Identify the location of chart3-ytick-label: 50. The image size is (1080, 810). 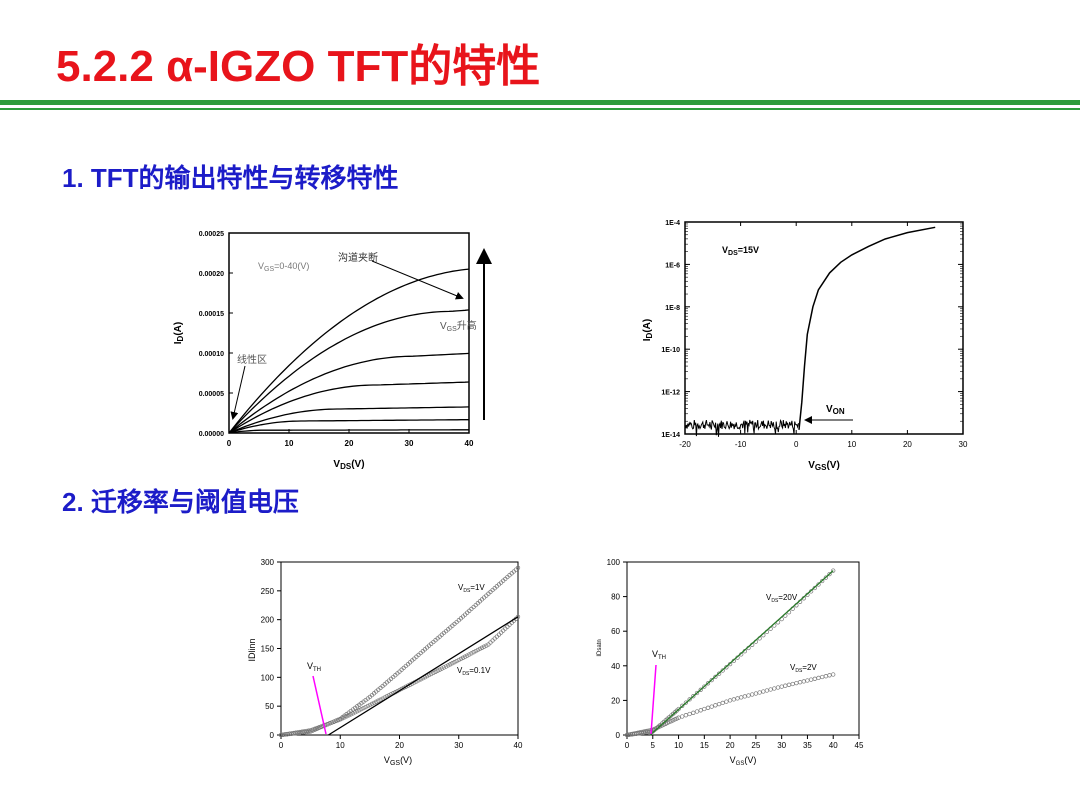
(269, 706).